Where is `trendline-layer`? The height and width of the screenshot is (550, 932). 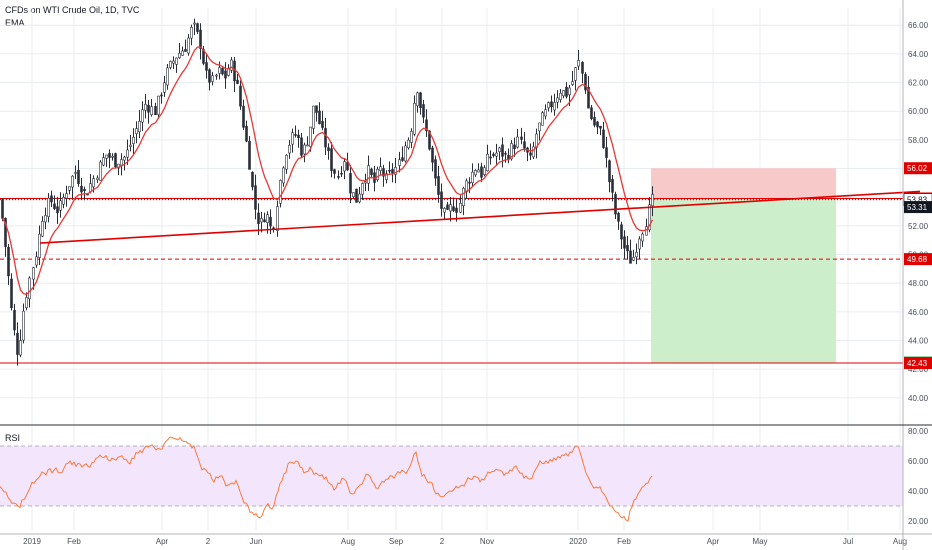 trendline-layer is located at coordinates (480, 217).